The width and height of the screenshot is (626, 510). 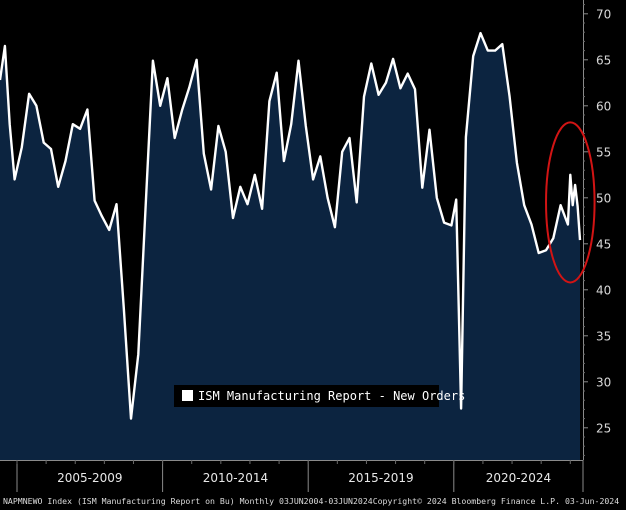 What do you see at coordinates (603, 106) in the screenshot?
I see `y-tick-label: 60` at bounding box center [603, 106].